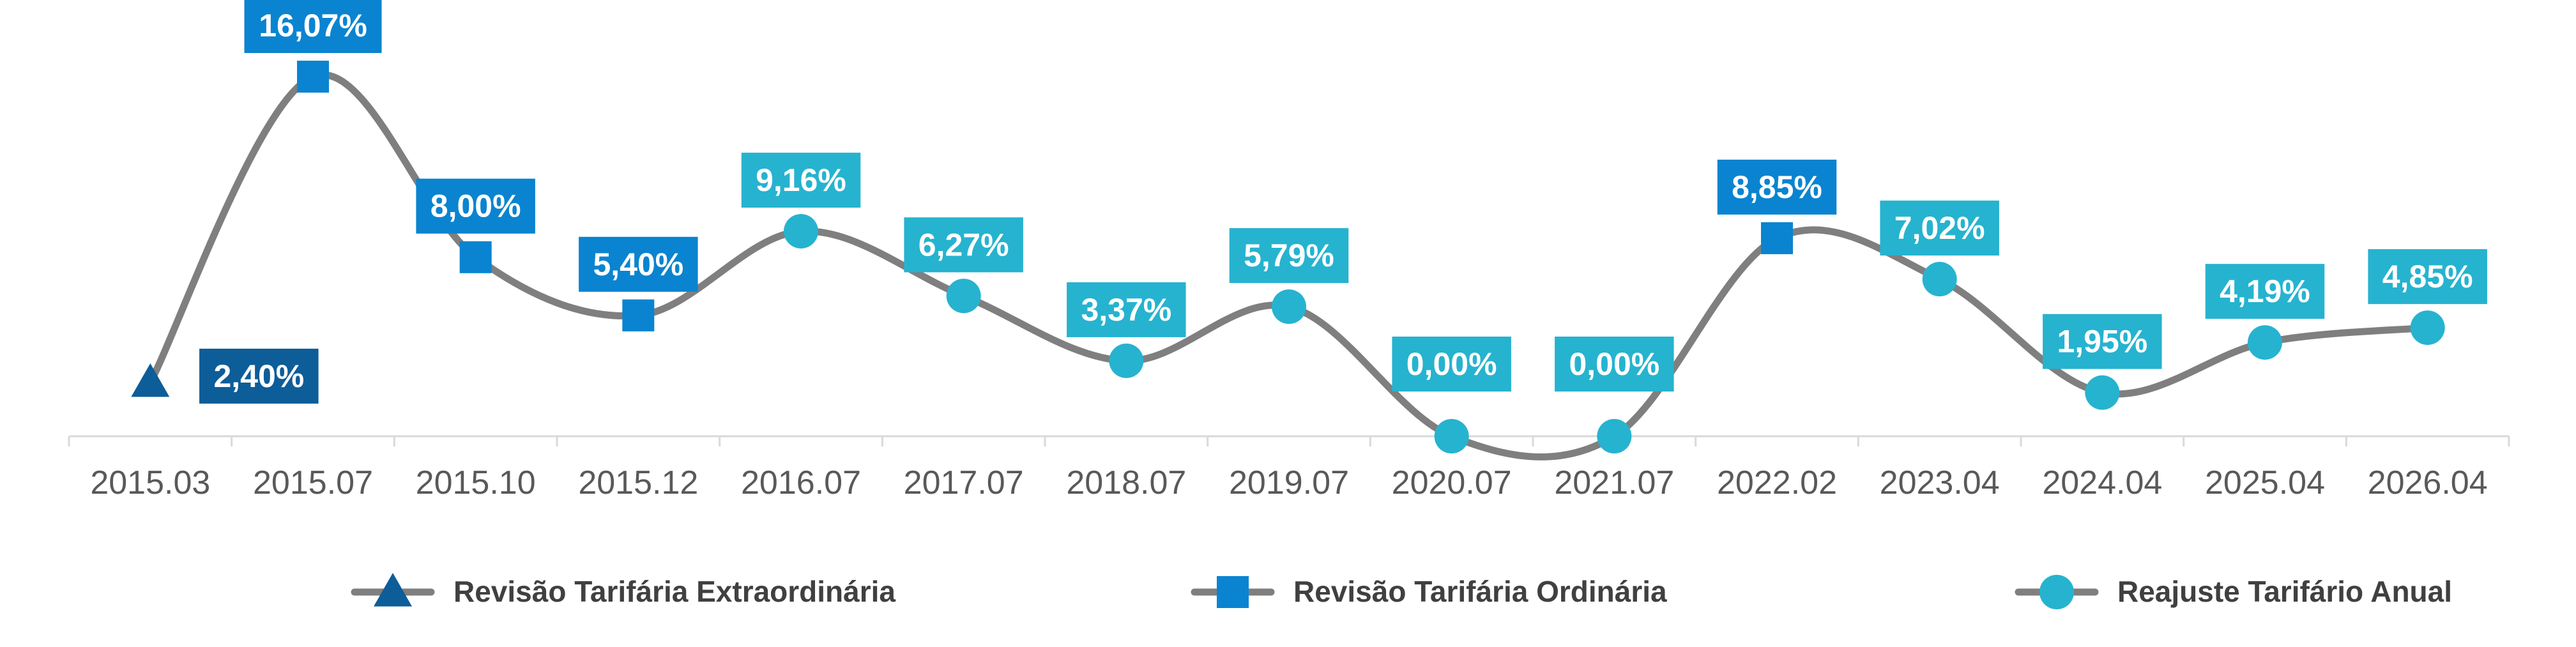  I want to click on legend-label: Revisão Tarifária Extraordinária, so click(674, 591).